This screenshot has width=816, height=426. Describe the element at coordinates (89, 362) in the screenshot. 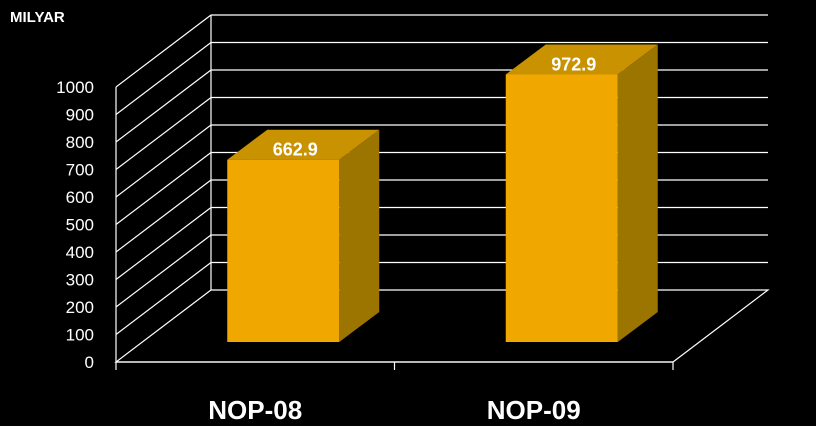

I see `y-tick-label: 0` at that location.